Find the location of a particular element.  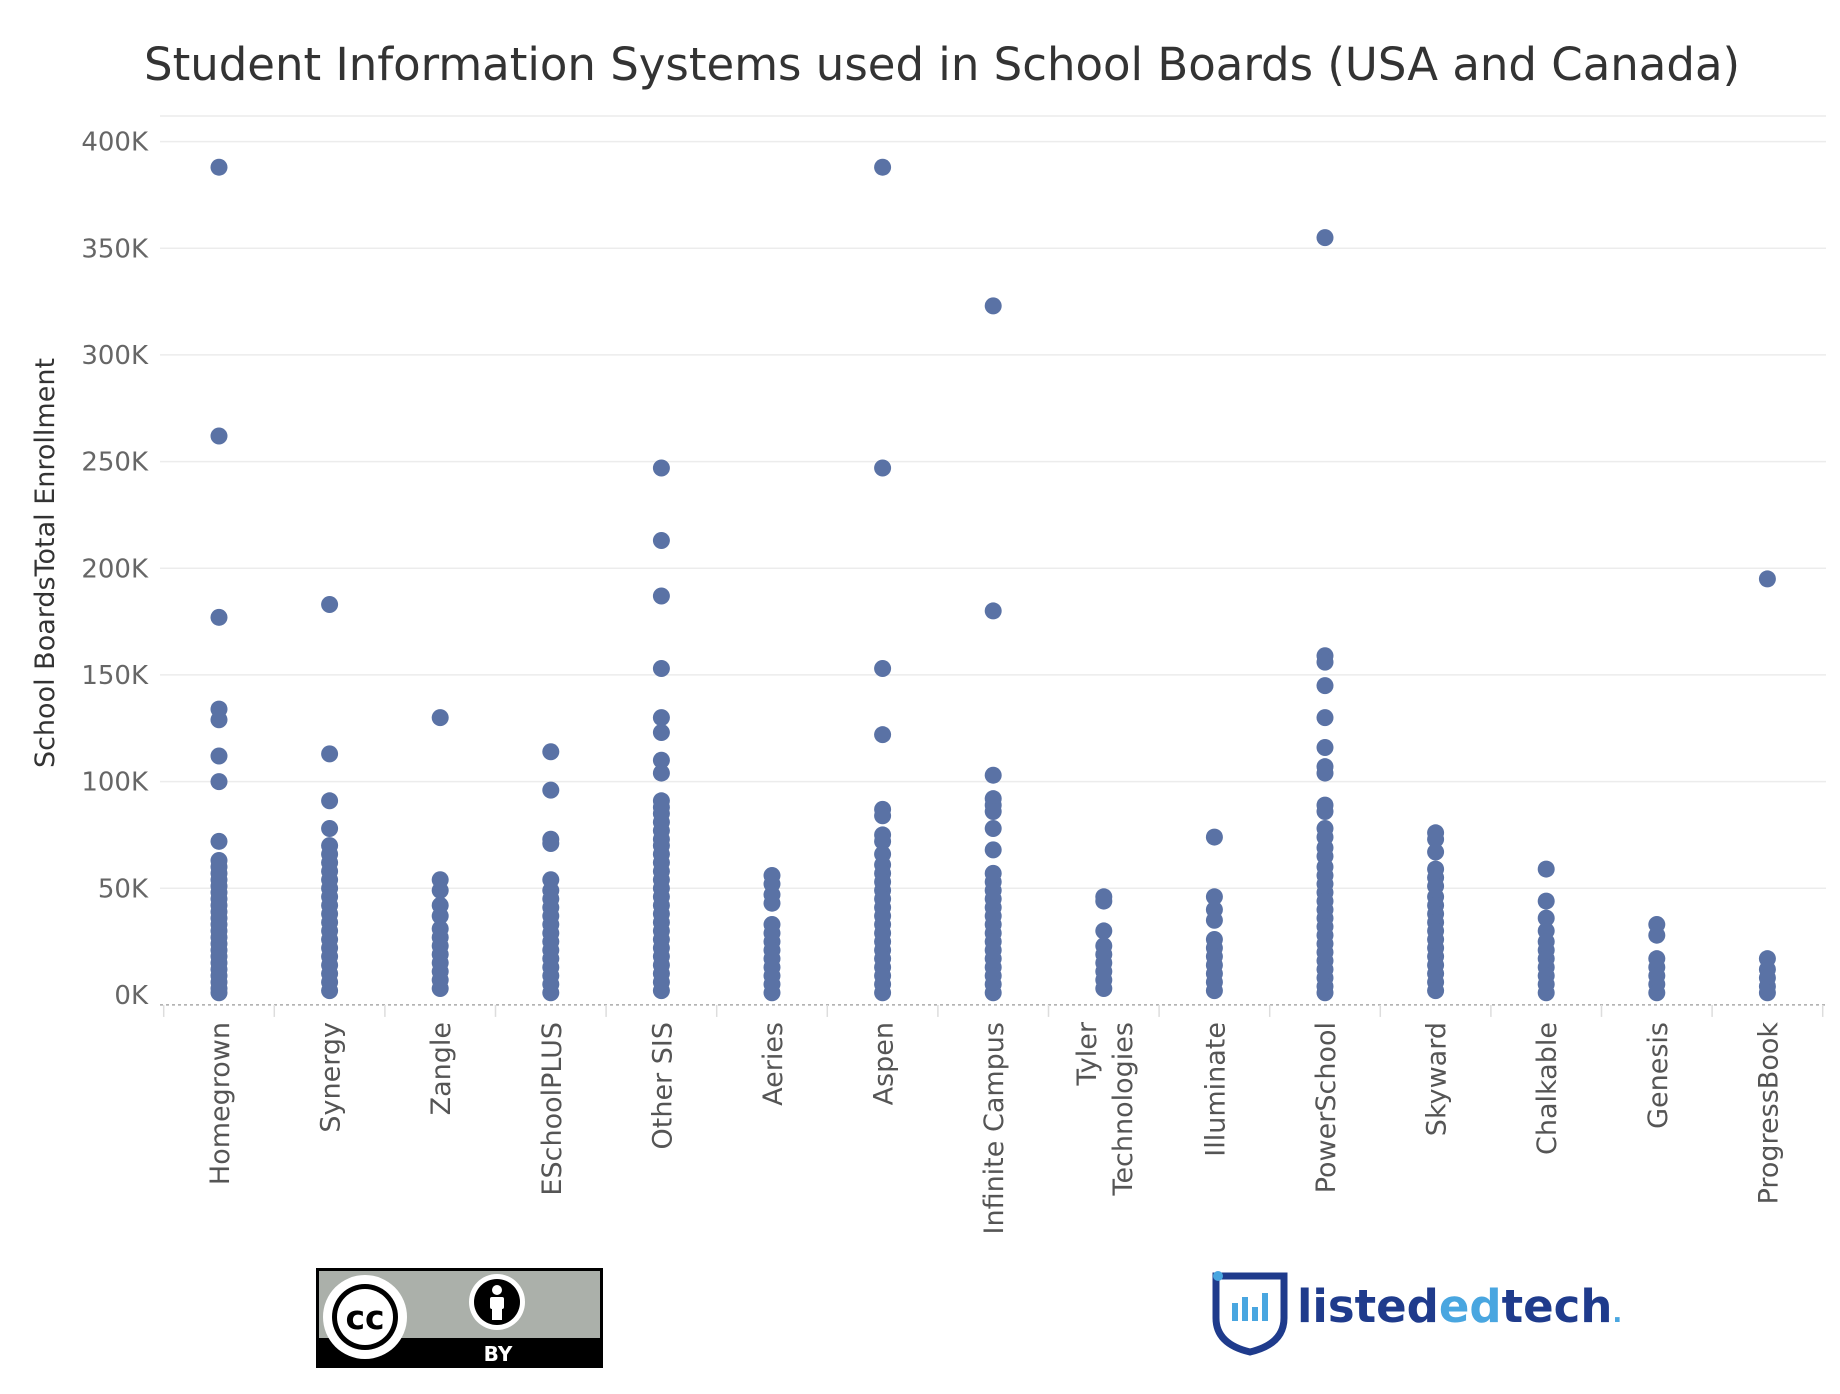

attribution-person-icon is located at coordinates (497, 1302).